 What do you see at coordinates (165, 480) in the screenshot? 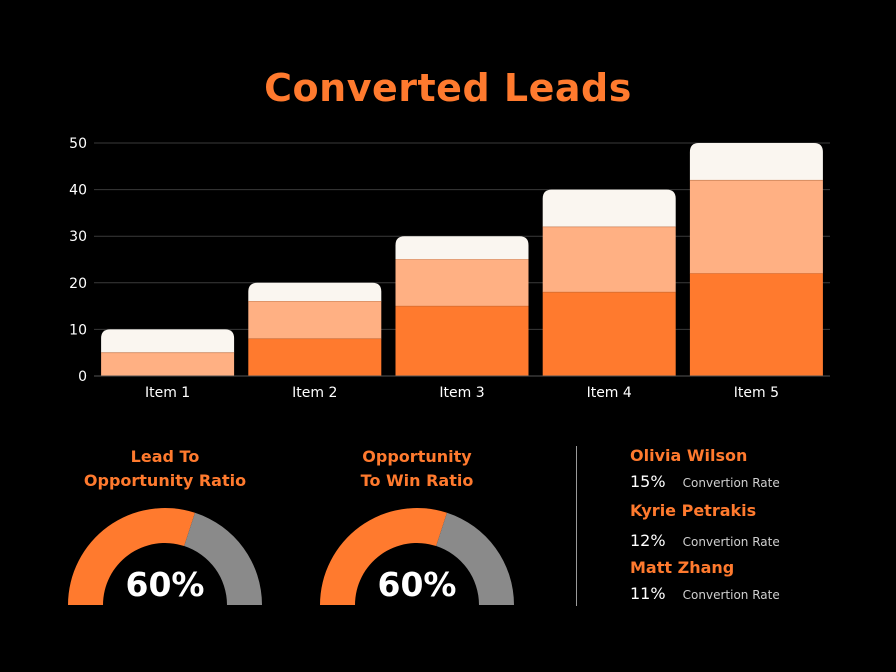
I see `gauge-1-title-line2: Opportunity Ratio` at bounding box center [165, 480].